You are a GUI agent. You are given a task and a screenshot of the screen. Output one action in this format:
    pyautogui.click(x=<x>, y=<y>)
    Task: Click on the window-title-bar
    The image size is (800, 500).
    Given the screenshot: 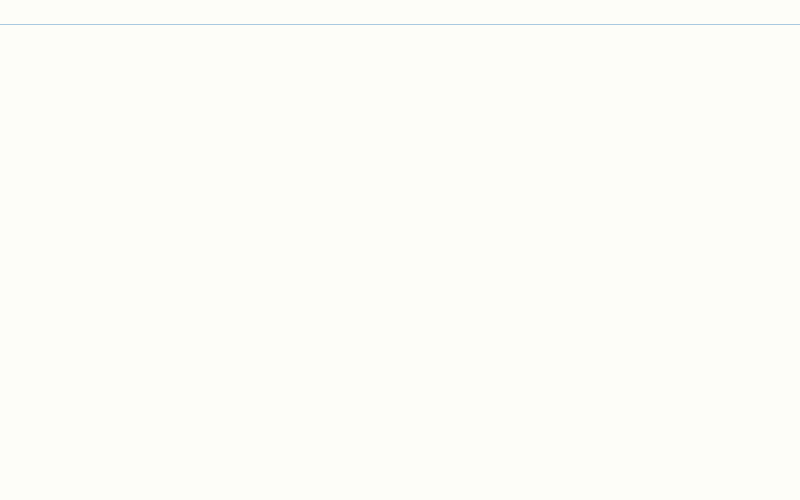 What is the action you would take?
    pyautogui.click(x=400, y=12)
    